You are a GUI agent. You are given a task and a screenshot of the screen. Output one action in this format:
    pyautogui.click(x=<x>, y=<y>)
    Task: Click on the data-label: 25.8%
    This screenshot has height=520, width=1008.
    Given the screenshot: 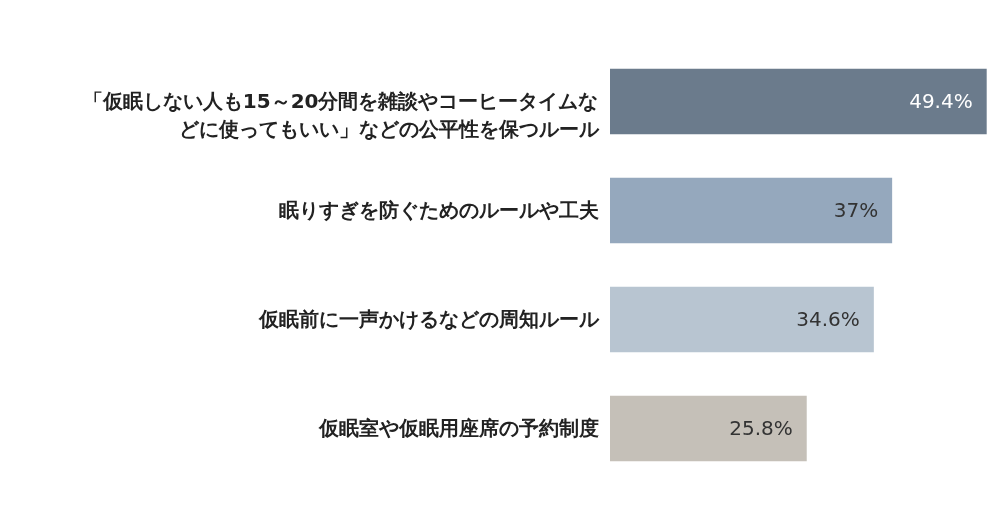 What is the action you would take?
    pyautogui.click(x=761, y=427)
    